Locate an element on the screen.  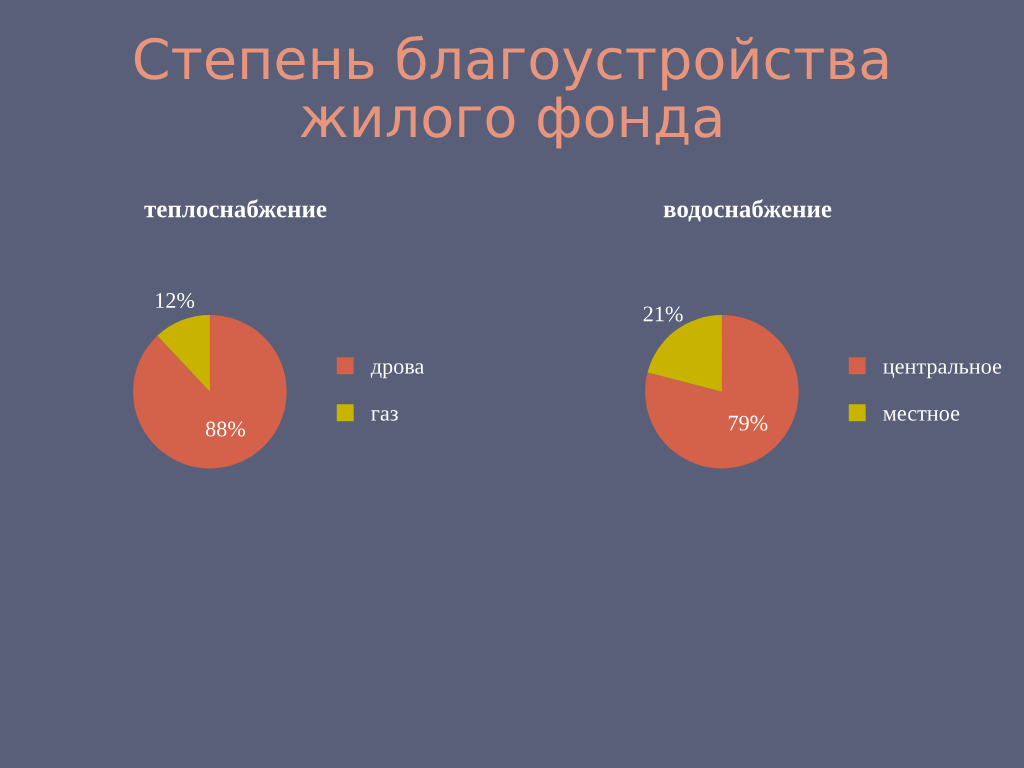
legend-label: газ is located at coordinates (384, 415).